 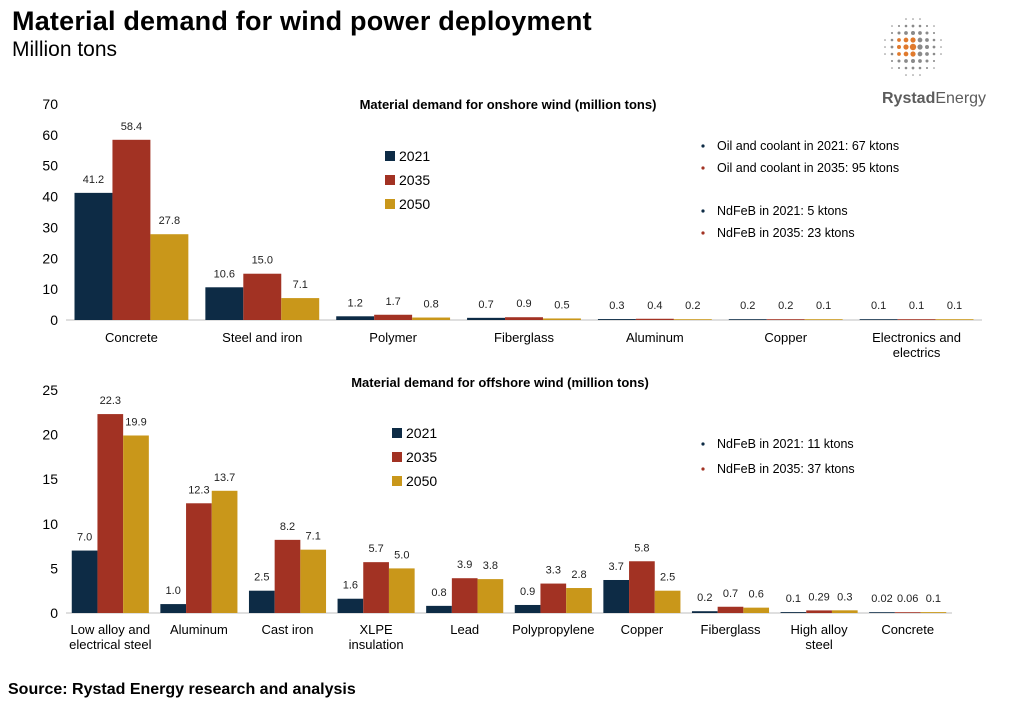 I want to click on legend-label-2050: 2050, so click(x=414, y=204).